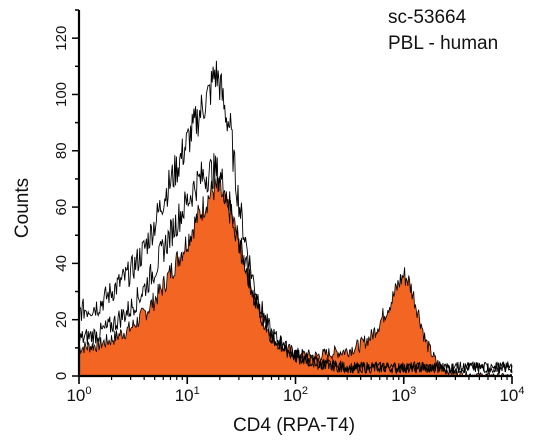 This screenshot has width=543, height=444. What do you see at coordinates (427, 17) in the screenshot?
I see `annotation-line-1: sc-53664` at bounding box center [427, 17].